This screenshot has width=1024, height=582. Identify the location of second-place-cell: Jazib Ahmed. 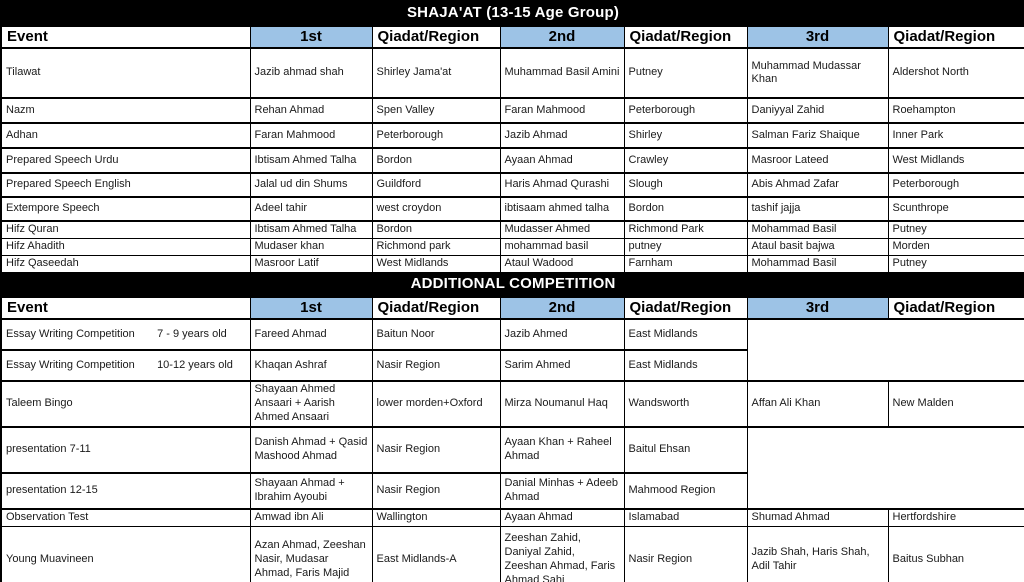
(562, 335).